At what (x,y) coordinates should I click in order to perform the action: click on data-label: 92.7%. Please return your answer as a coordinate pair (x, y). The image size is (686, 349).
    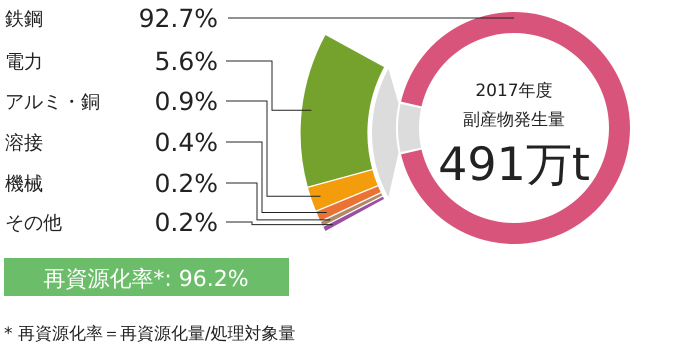
    Looking at the image, I should click on (178, 18).